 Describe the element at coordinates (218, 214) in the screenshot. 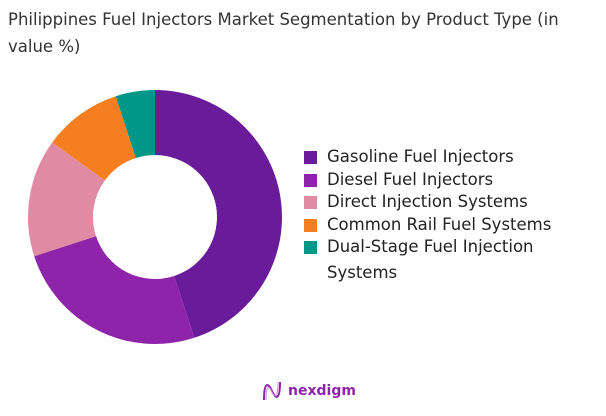

I see `donut-slice-gasoline-fuel-injectors` at that location.